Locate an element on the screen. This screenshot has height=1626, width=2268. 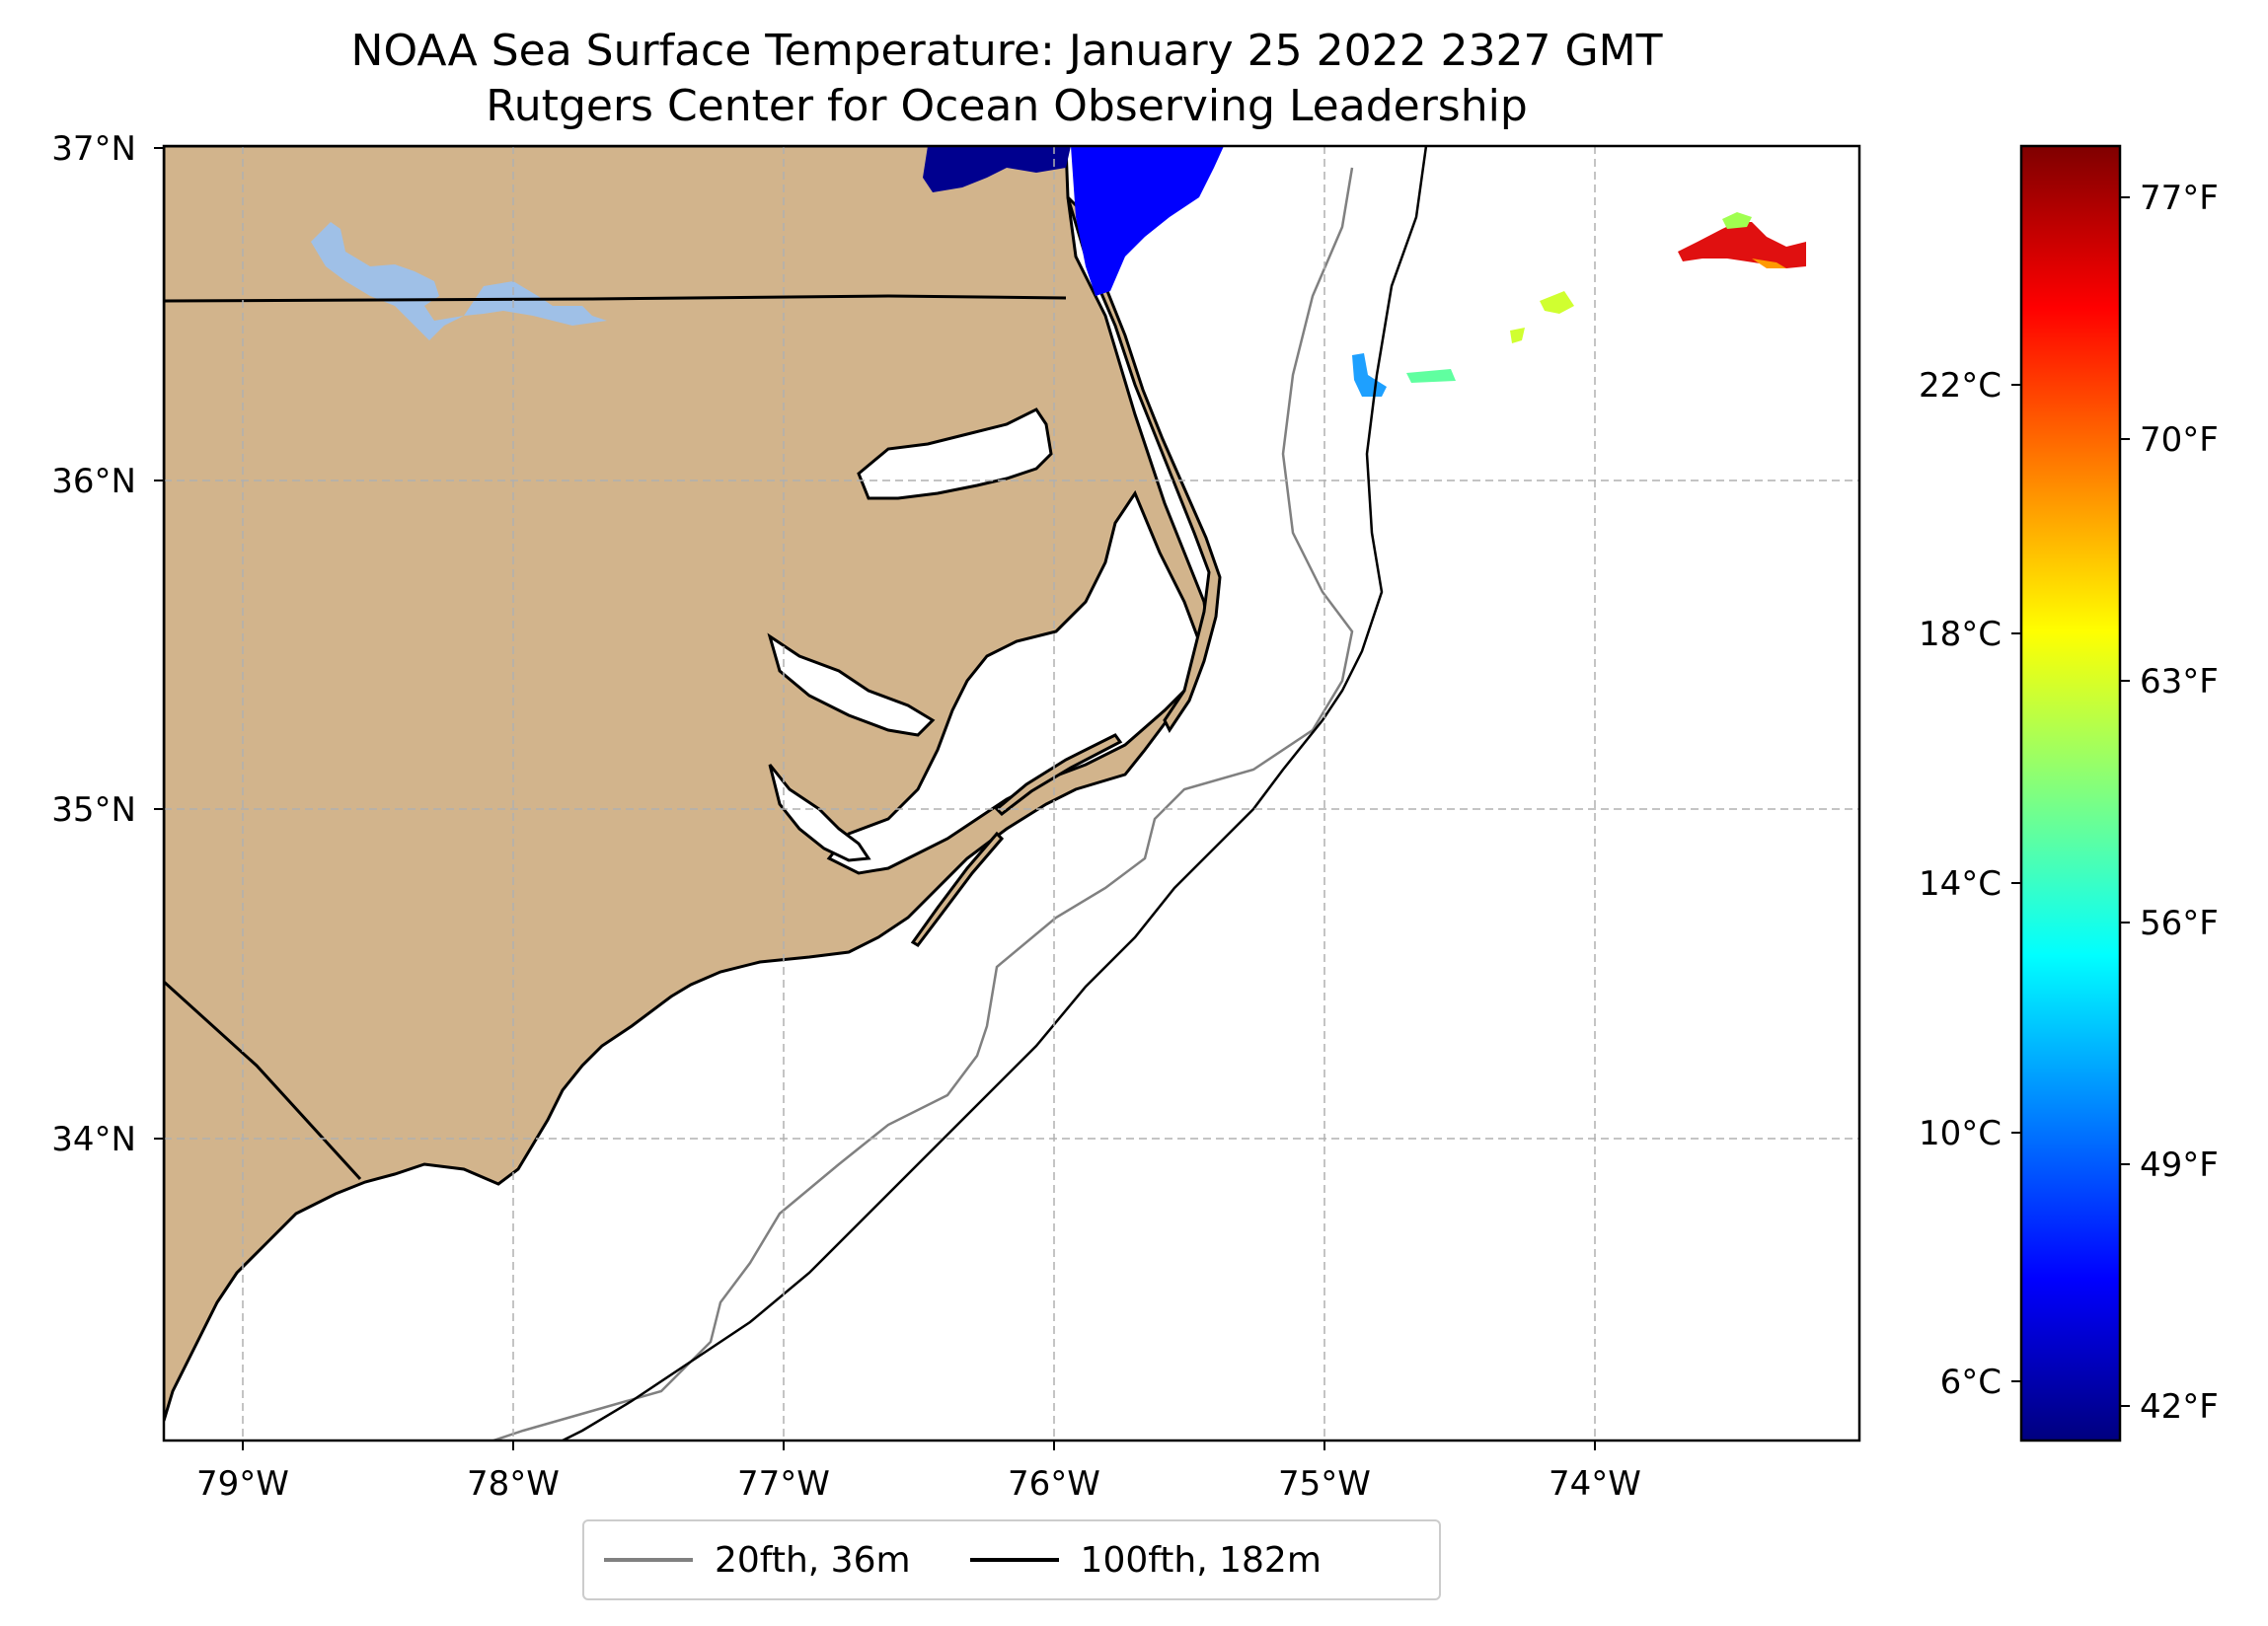
colorbar-celsius-label: 18°C is located at coordinates (1961, 634).